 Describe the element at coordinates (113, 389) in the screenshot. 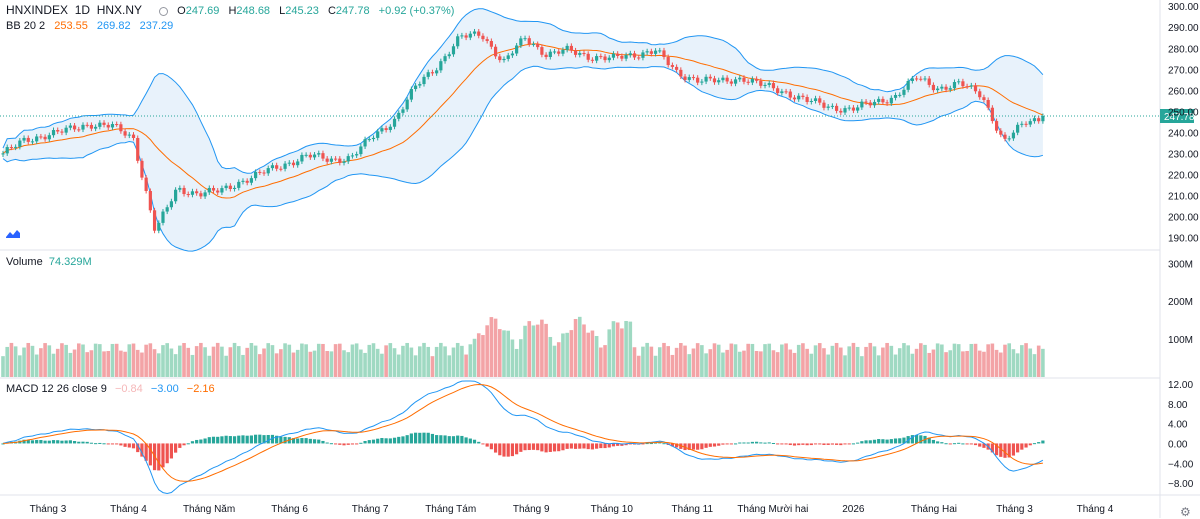

I see `macd-legend: MACD 12 26 close 9 −0.84 −3.00 −2.16` at that location.